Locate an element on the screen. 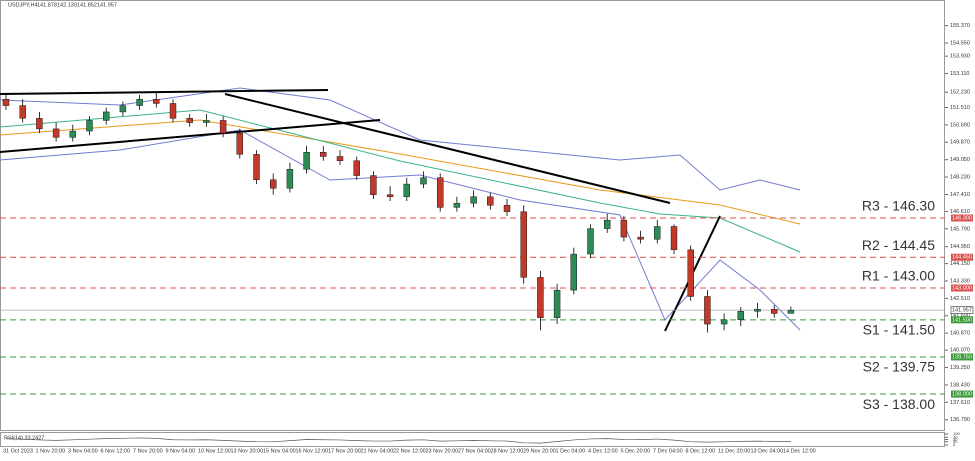  y-tick-label: 139.250 is located at coordinates (960, 368).